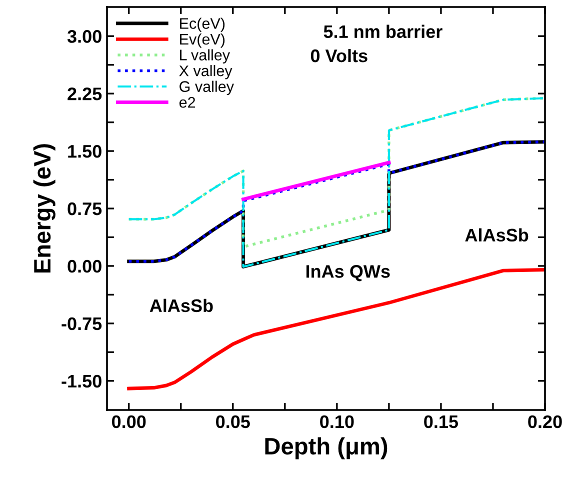 This screenshot has width=567, height=481. I want to click on legend-label: L valley, so click(205, 56).